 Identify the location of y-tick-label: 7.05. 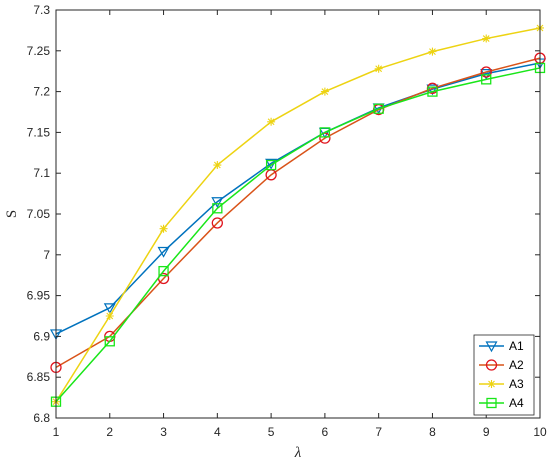
(39, 214).